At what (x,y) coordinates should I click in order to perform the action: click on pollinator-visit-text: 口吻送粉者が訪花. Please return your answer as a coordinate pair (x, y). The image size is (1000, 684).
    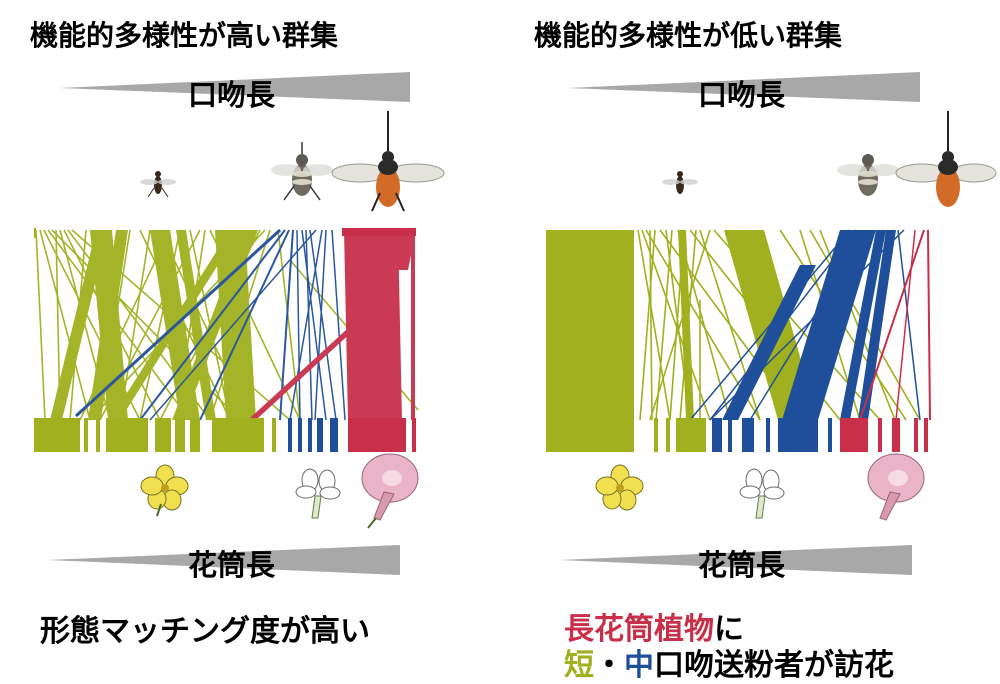
    Looking at the image, I should click on (774, 665).